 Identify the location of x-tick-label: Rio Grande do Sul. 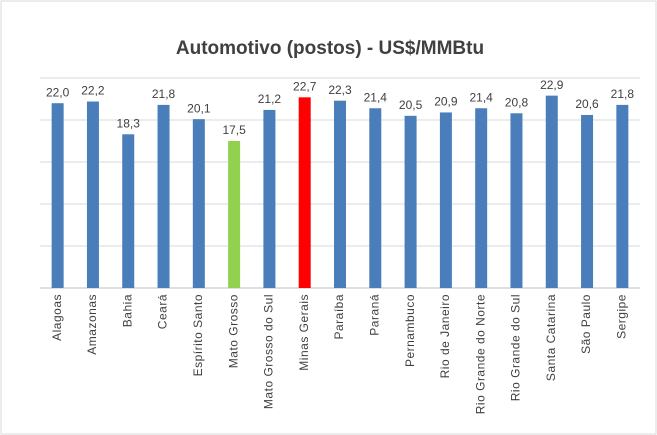
(516, 347).